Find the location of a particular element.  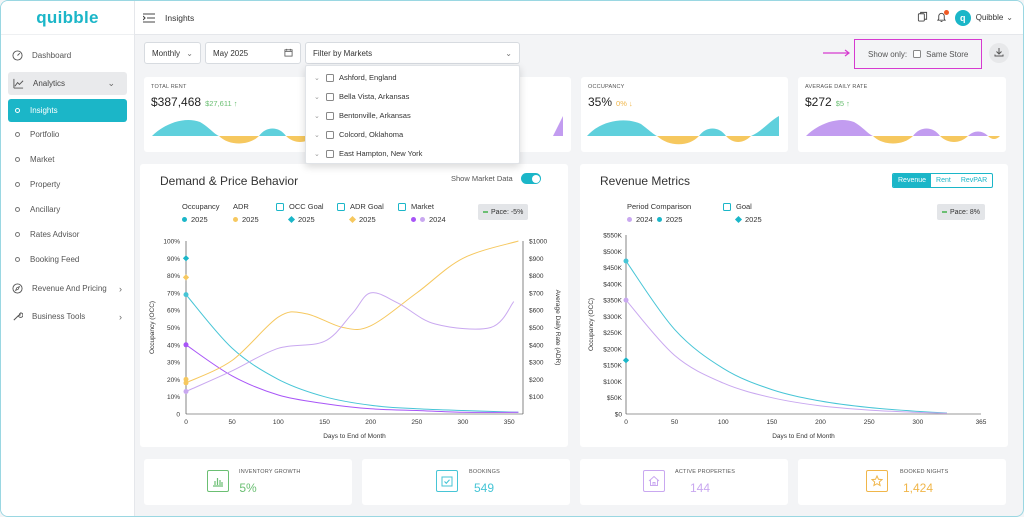

stat-card-booked-nights: BOOKED NIGHTS 1,424 is located at coordinates (902, 482).